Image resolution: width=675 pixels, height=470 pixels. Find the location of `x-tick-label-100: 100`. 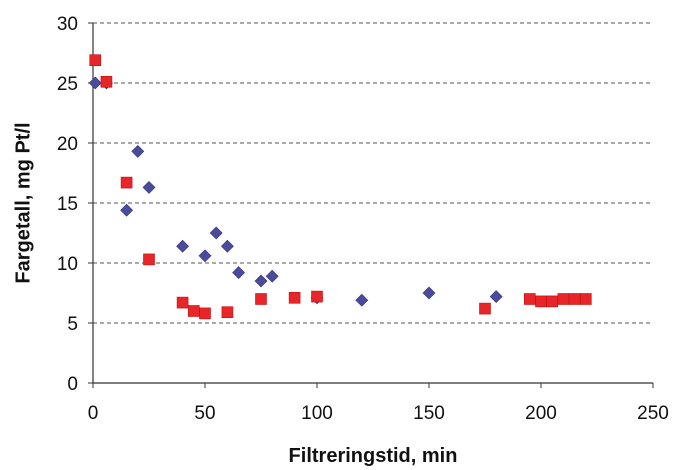

x-tick-label-100: 100 is located at coordinates (317, 413).